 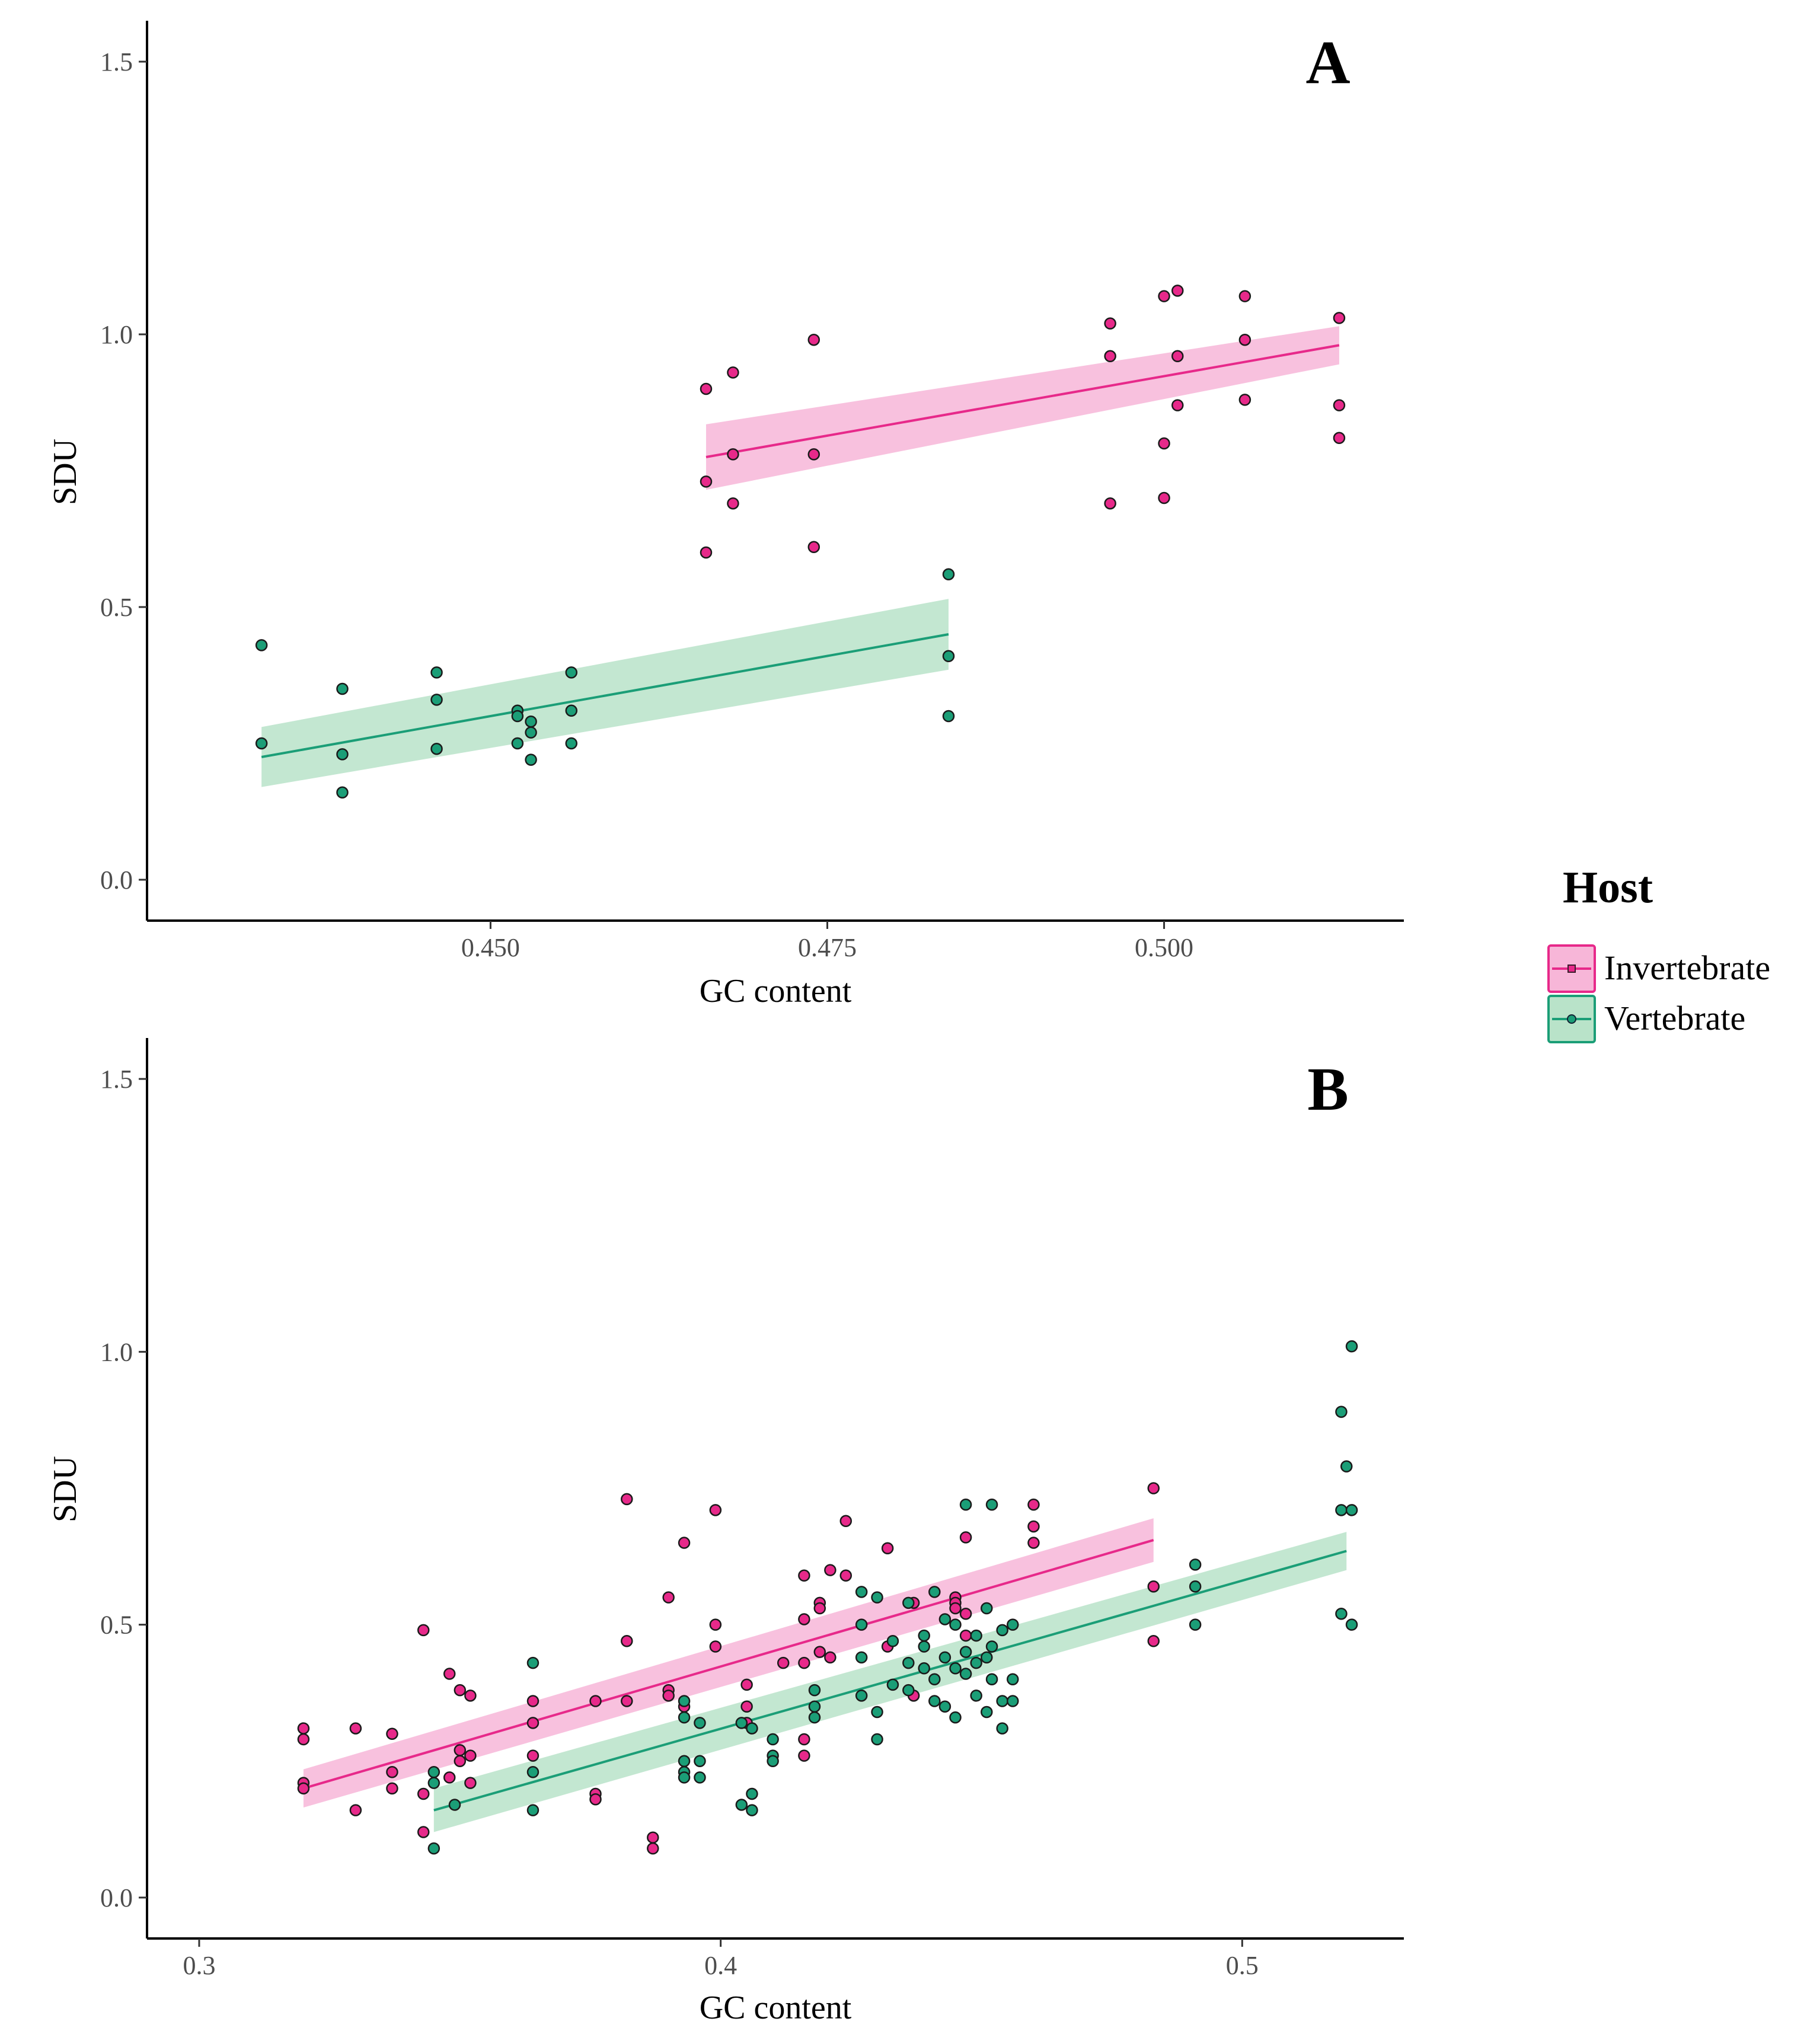 What do you see at coordinates (1571, 968) in the screenshot?
I see `legend-point-invertebrate` at bounding box center [1571, 968].